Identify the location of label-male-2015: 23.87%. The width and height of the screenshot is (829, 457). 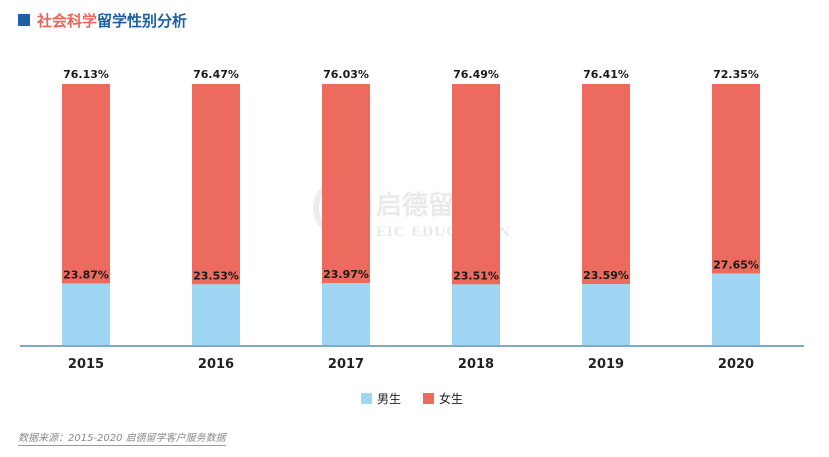
(86, 274).